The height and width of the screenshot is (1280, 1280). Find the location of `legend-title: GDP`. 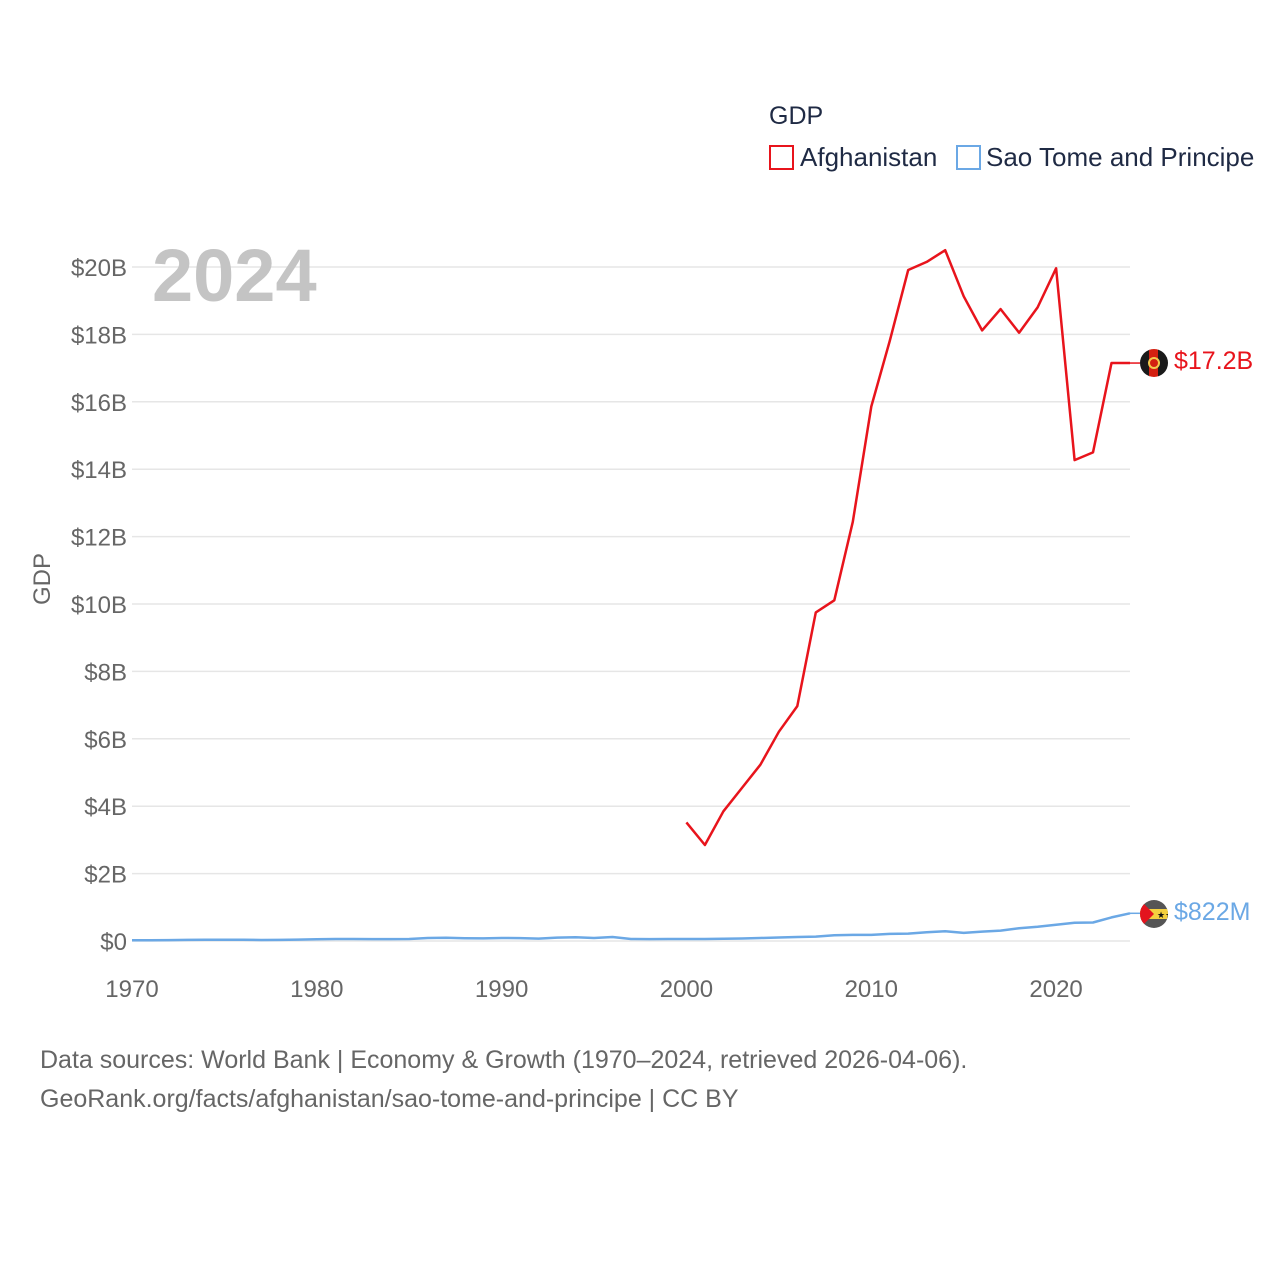

legend-title: GDP is located at coordinates (796, 116).